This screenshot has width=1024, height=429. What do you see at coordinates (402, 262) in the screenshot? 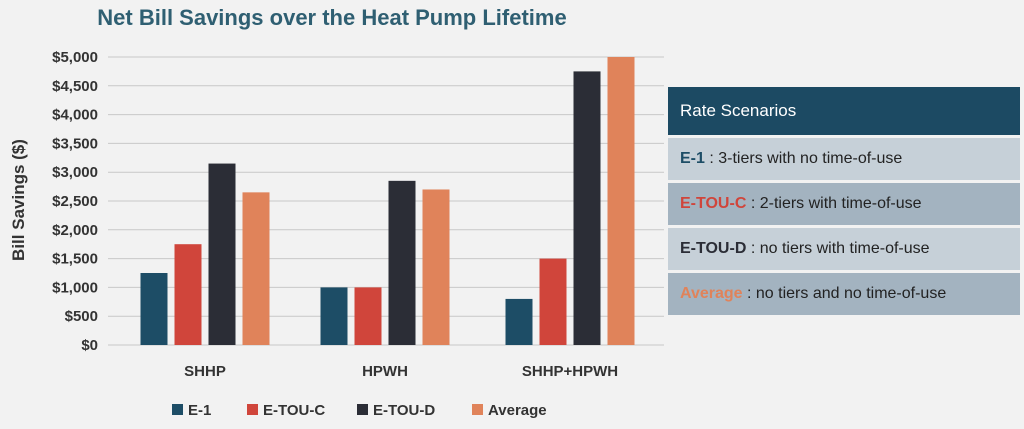
I see `bar-hpwh-e-tou-d` at bounding box center [402, 262].